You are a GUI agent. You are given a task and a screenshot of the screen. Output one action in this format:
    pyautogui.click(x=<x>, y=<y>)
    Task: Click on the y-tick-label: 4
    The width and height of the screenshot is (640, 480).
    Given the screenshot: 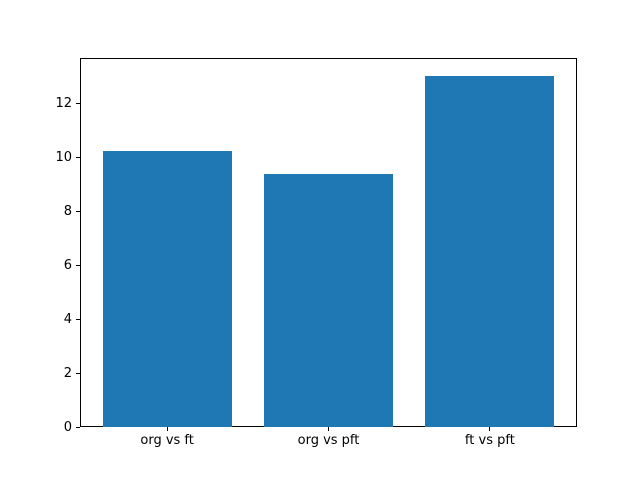 What is the action you would take?
    pyautogui.click(x=67, y=319)
    